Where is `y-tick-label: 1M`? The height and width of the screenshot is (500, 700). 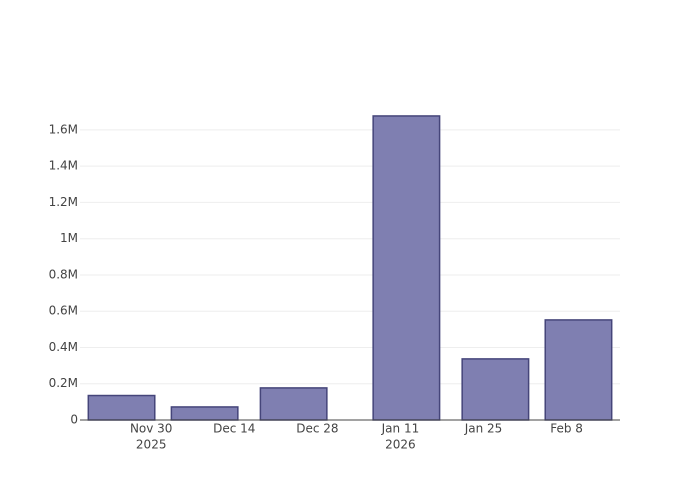
y-tick-label: 1M is located at coordinates (69, 238).